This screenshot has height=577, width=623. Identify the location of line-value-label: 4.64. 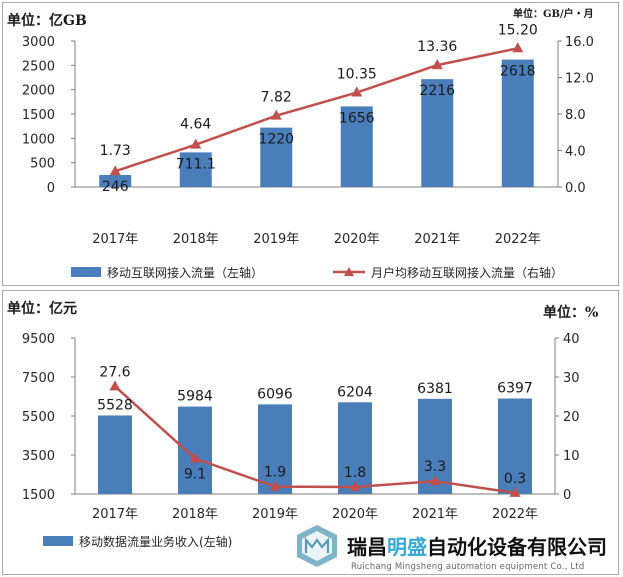
(195, 125).